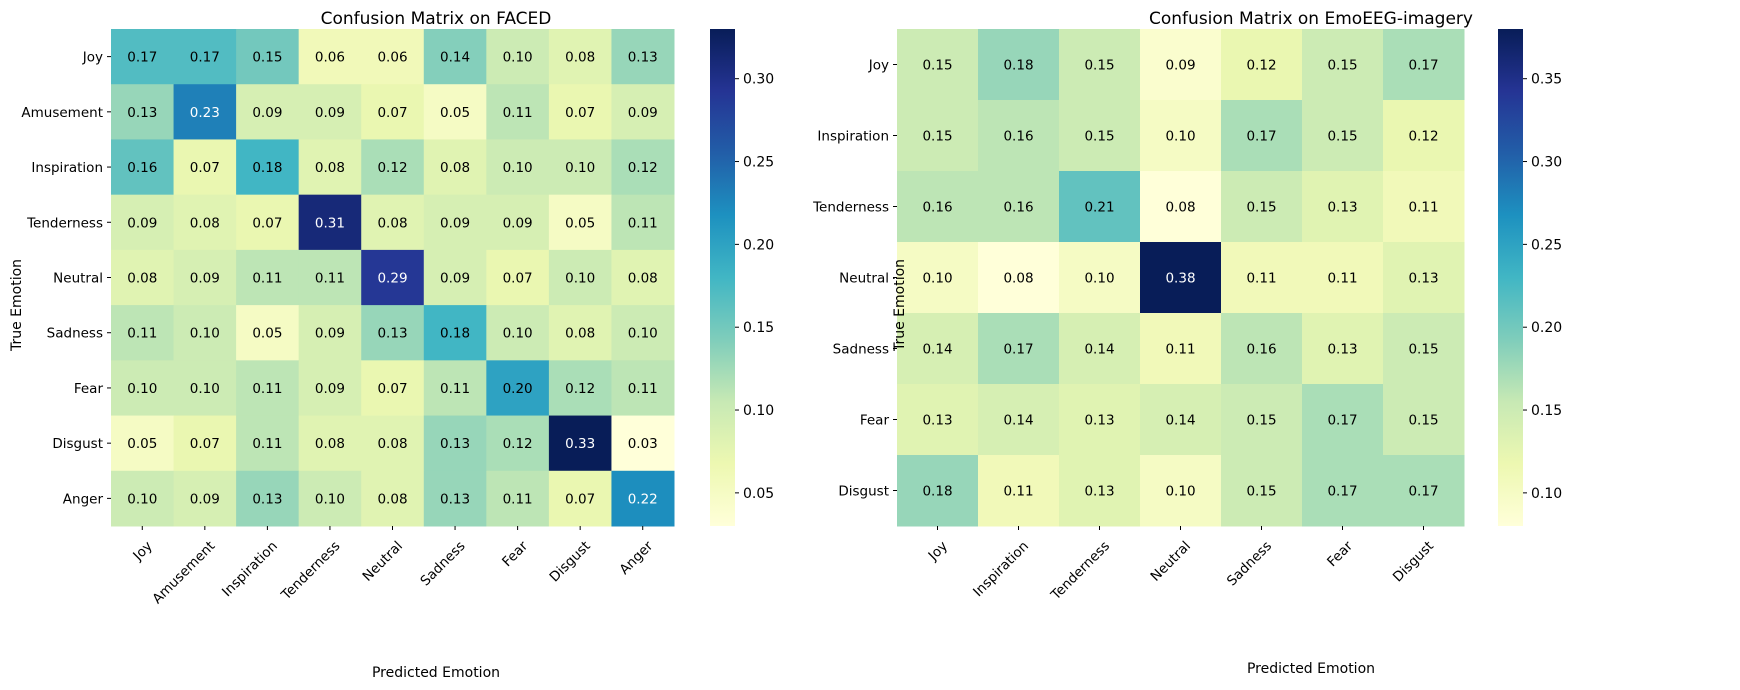 The width and height of the screenshot is (1740, 690). I want to click on colorbar: 0.05 0.10 0.15 0.20 0.25 0.30, so click(742, 277).